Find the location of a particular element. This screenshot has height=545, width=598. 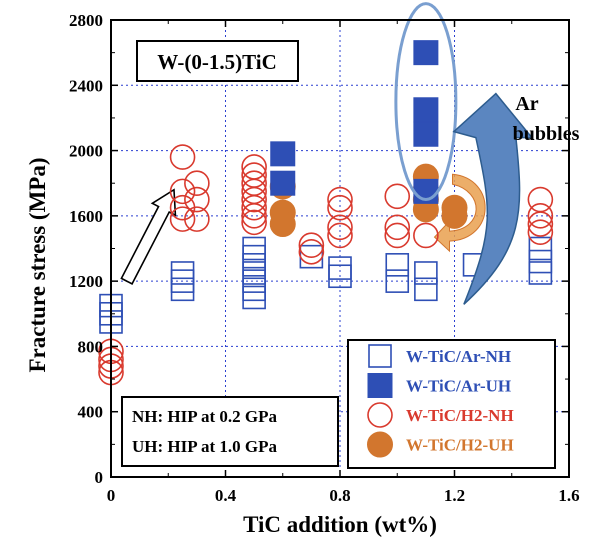

y-tick-label: 2000 is located at coordinates (86, 151).